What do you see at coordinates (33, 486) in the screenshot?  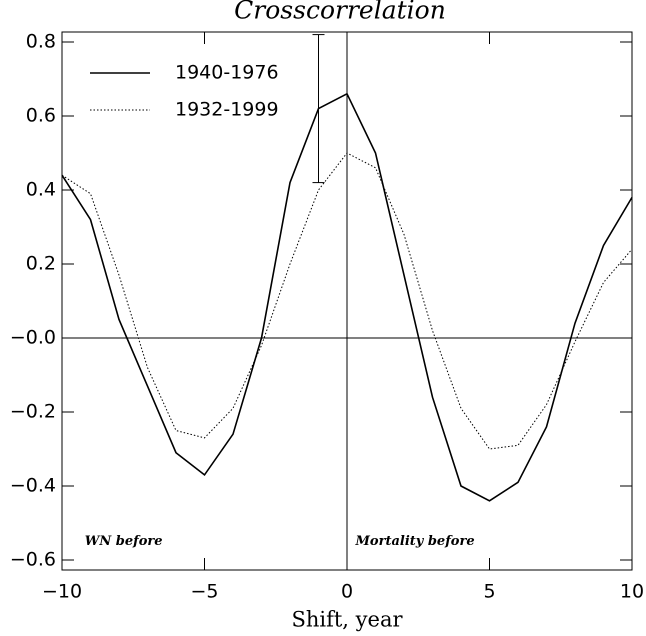 I see `y-tick-label: −0.4` at bounding box center [33, 486].